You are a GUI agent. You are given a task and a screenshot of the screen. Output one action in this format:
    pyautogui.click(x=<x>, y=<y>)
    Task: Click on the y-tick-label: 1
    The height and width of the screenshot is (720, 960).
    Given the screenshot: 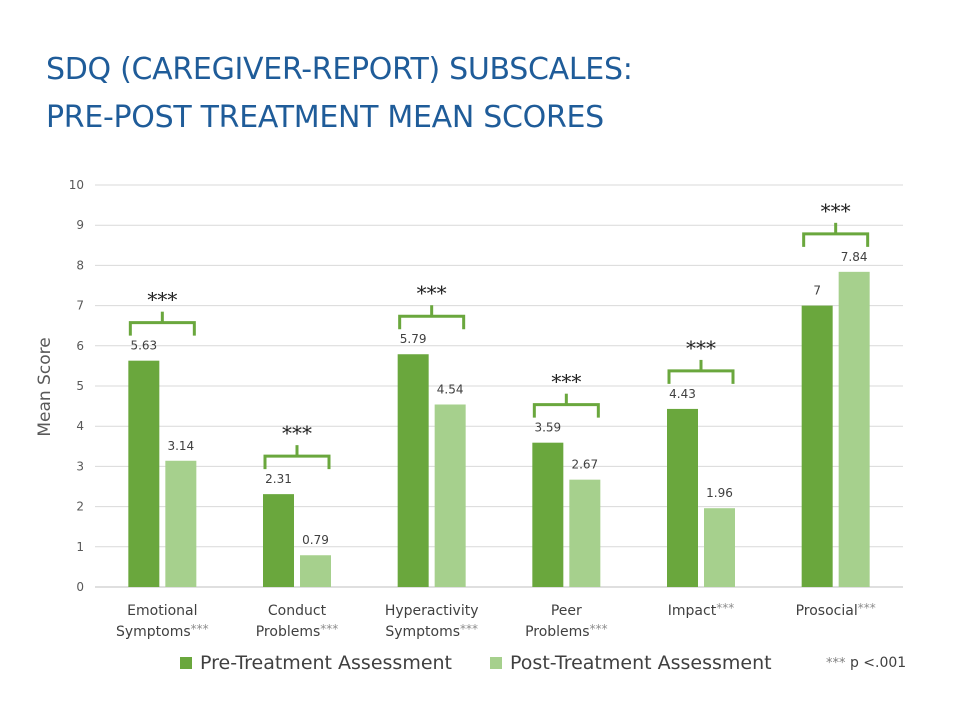 What is the action you would take?
    pyautogui.click(x=80, y=547)
    